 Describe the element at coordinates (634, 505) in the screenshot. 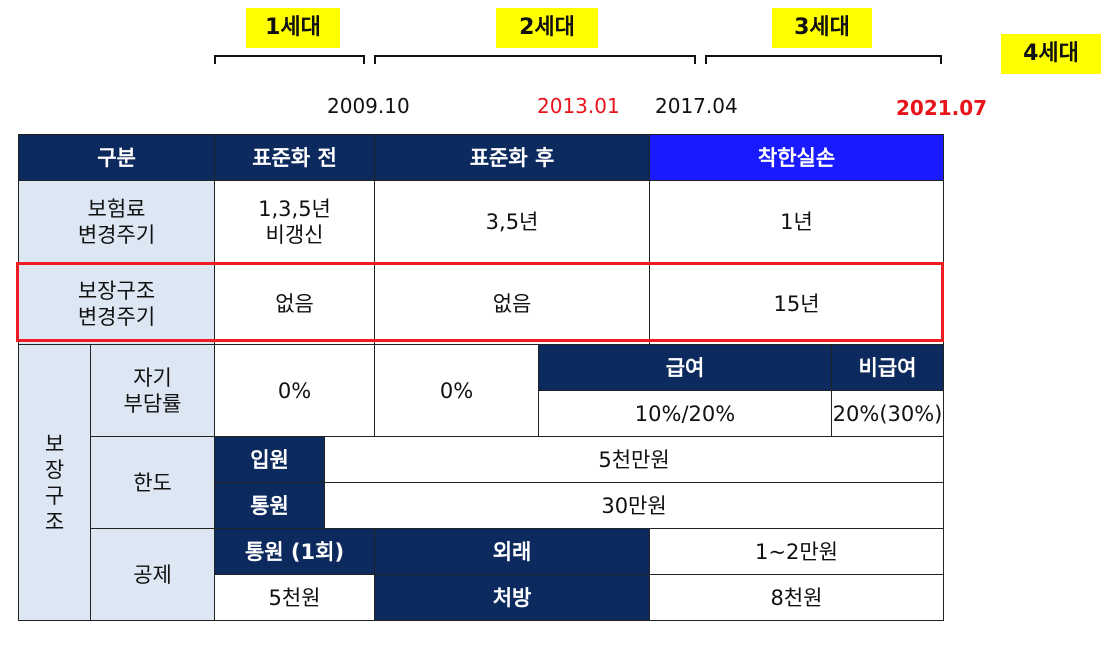

I see `outpatient-limit: 30만원` at that location.